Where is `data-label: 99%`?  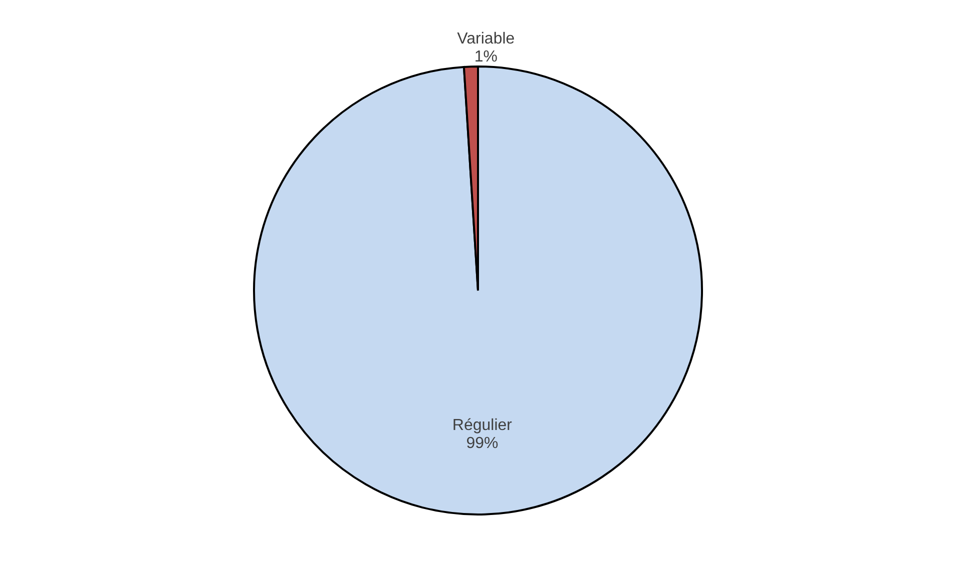 data-label: 99% is located at coordinates (482, 443).